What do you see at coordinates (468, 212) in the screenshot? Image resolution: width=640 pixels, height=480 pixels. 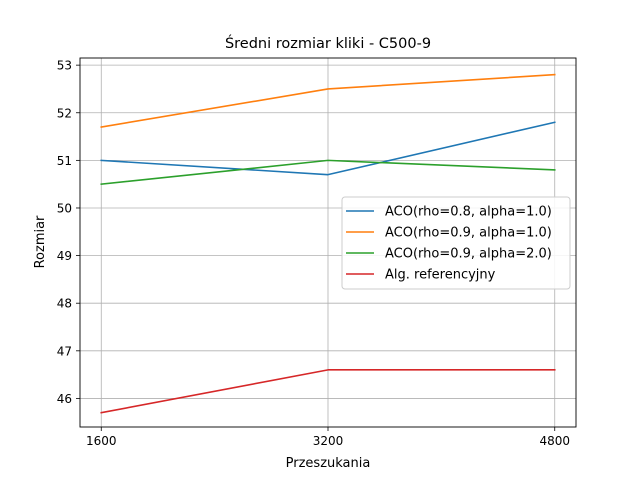 I see `legend-label: ACO(rho=0.8, alpha=1.0)` at bounding box center [468, 212].